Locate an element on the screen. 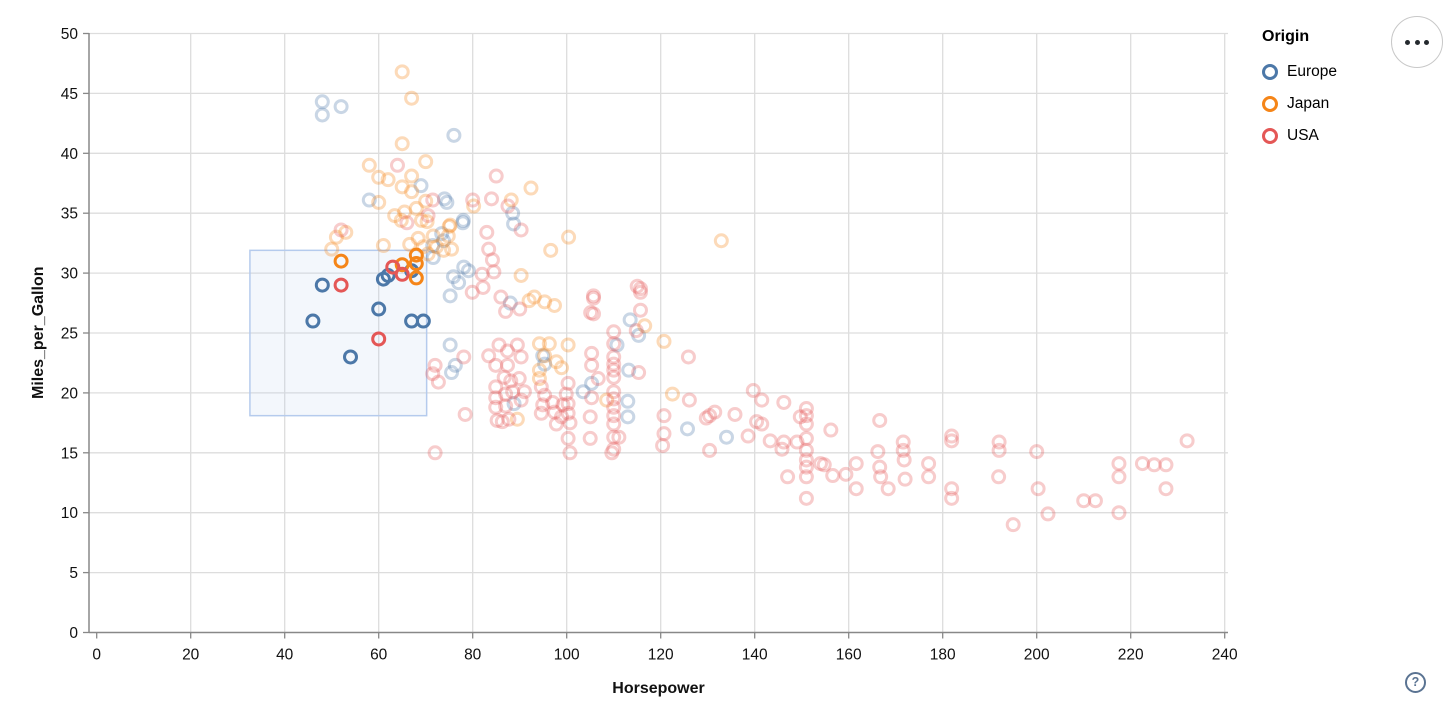 Image resolution: width=1454 pixels, height=712 pixels. y-tick-label: 40 is located at coordinates (70, 154).